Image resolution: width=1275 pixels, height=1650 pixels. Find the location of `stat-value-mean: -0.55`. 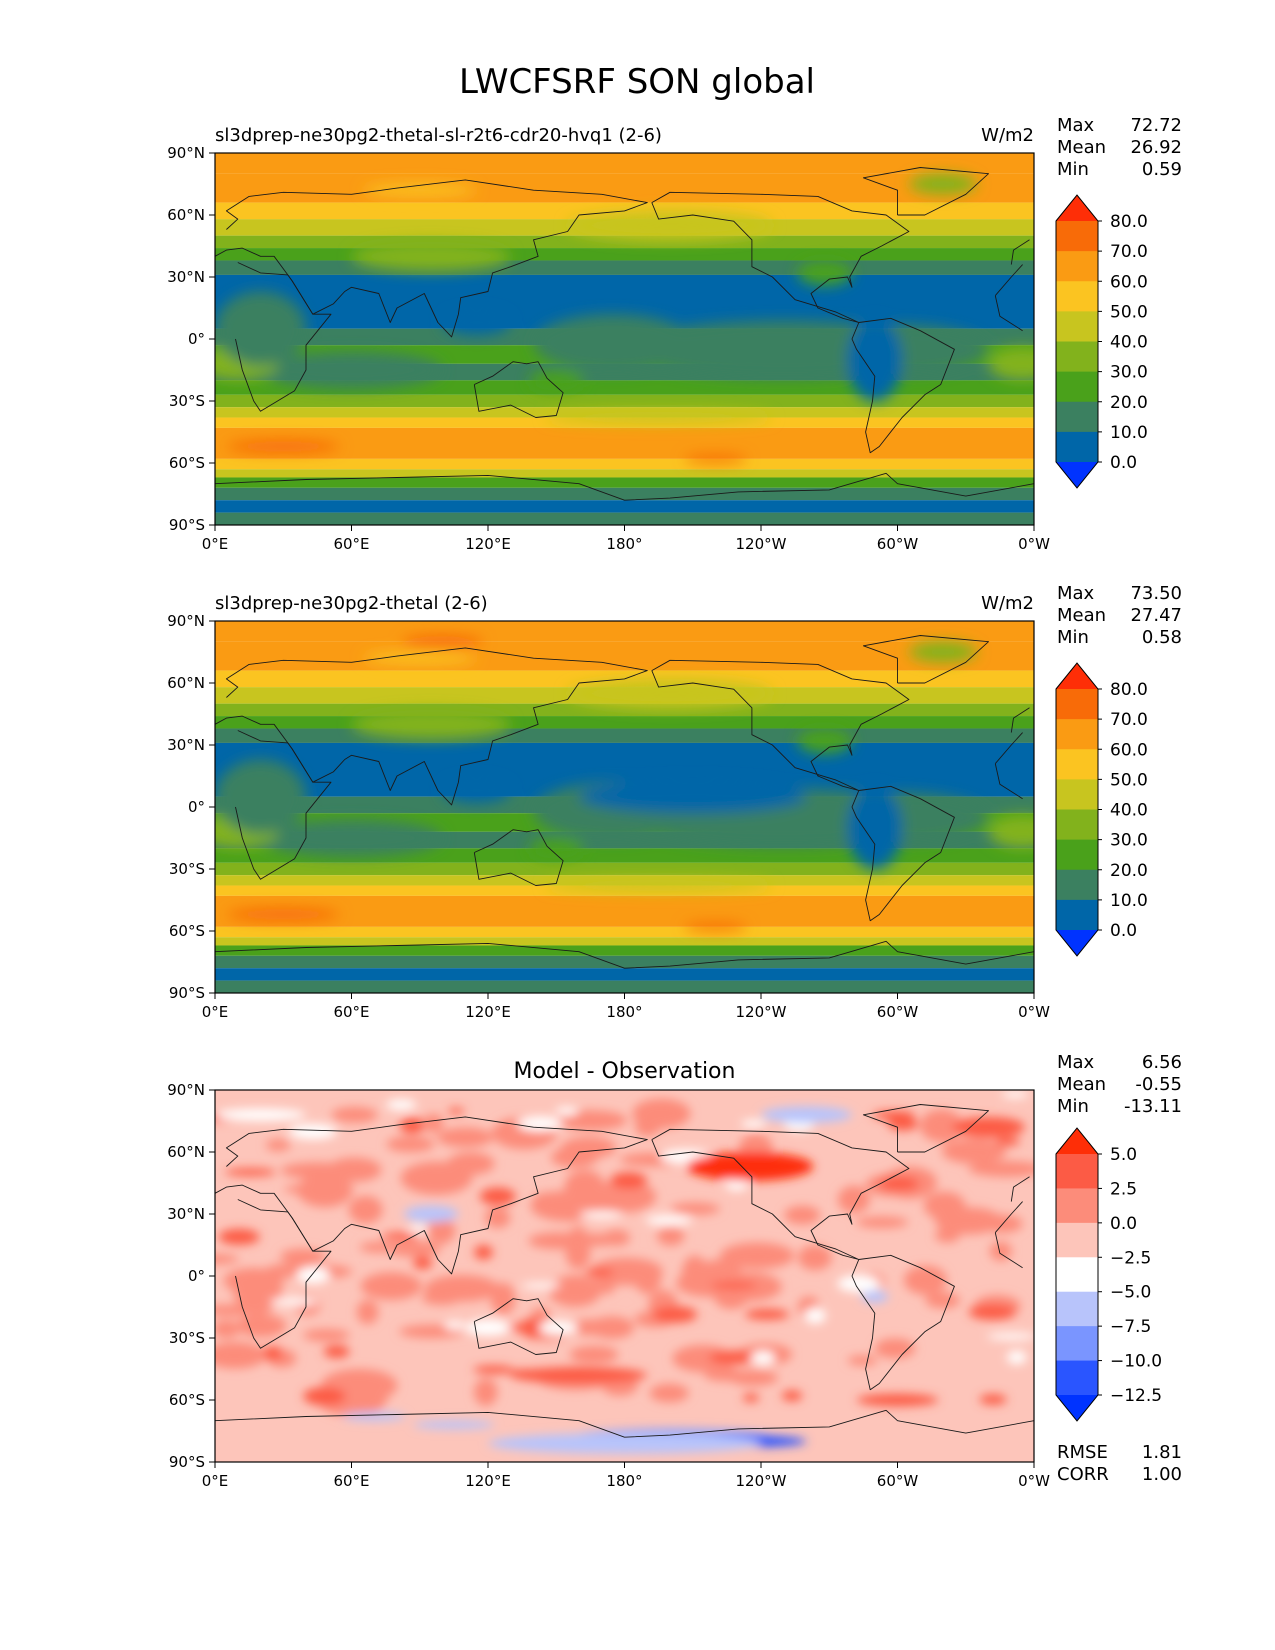

stat-value-mean: -0.55 is located at coordinates (1158, 1084).